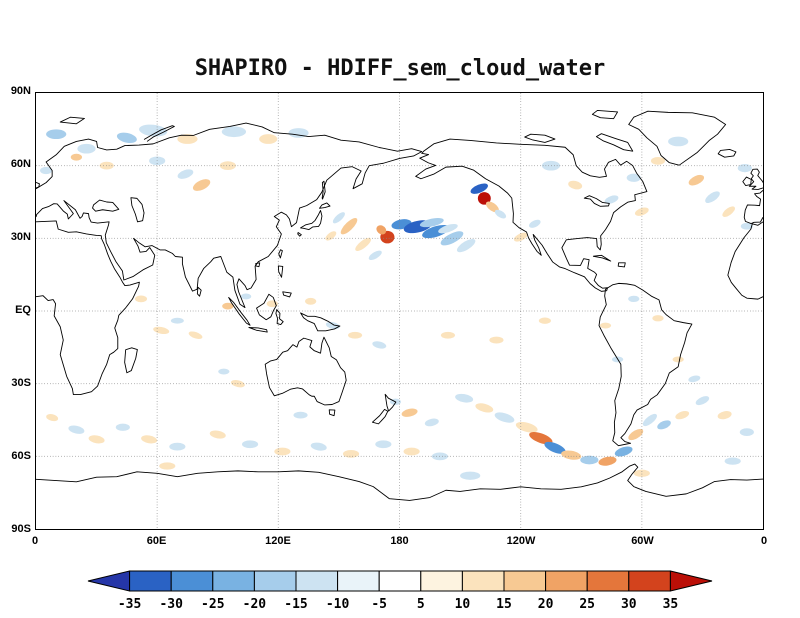 The height and width of the screenshot is (618, 800). Describe the element at coordinates (267, 306) in the screenshot. I see `coastline-borneo` at that location.